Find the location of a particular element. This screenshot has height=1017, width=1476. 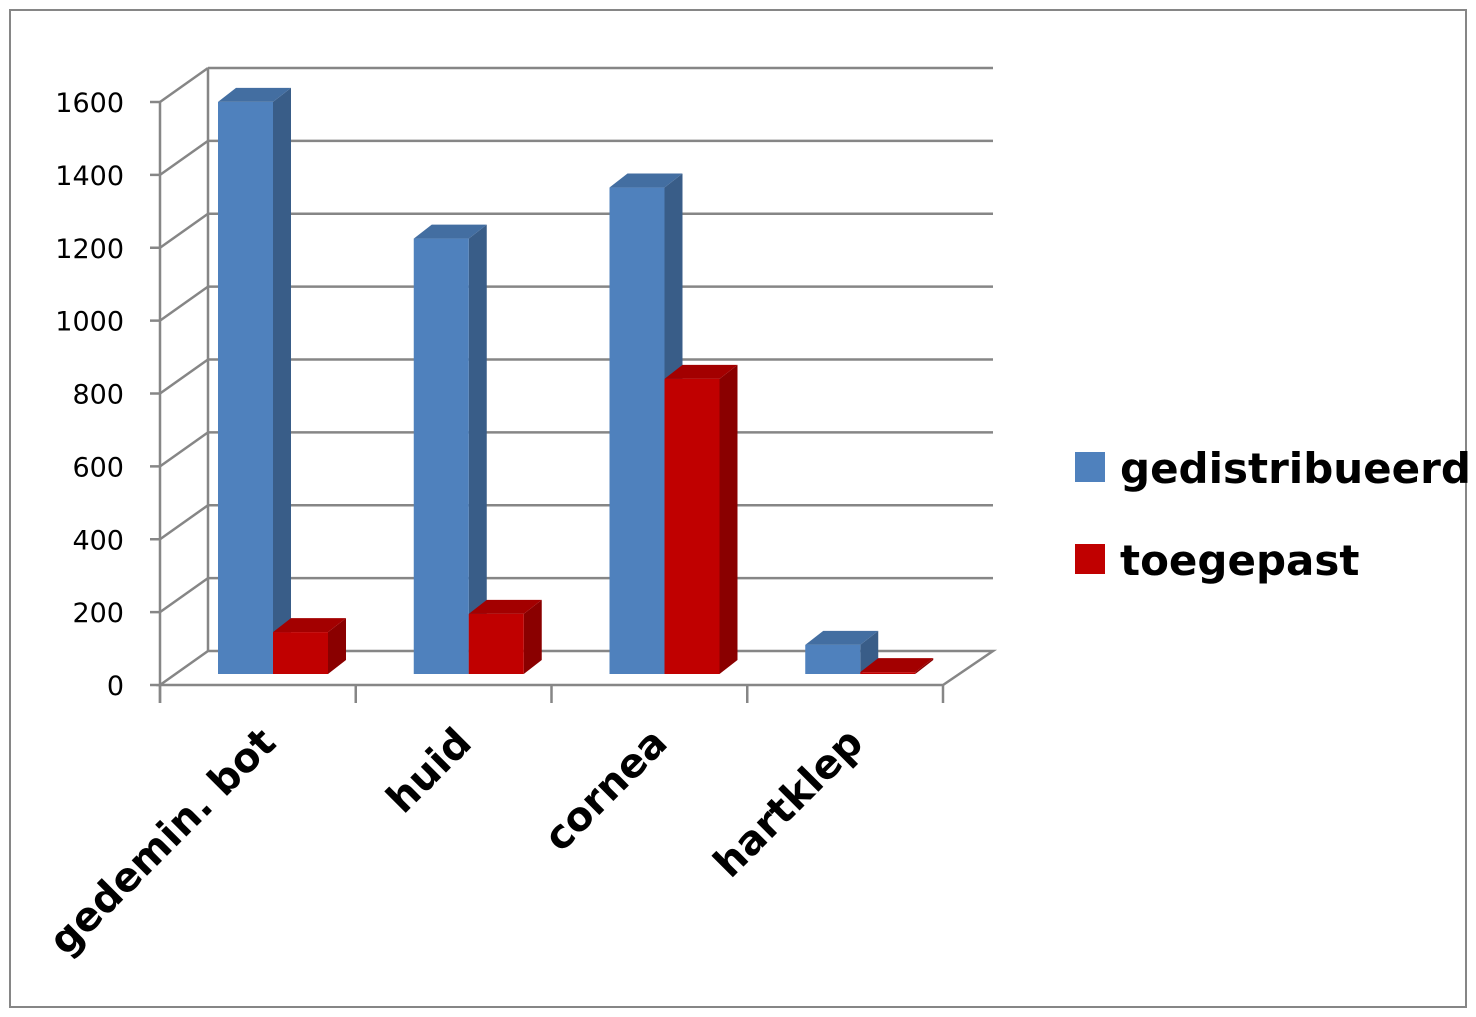

y-tick-label: 600 is located at coordinates (98, 467).